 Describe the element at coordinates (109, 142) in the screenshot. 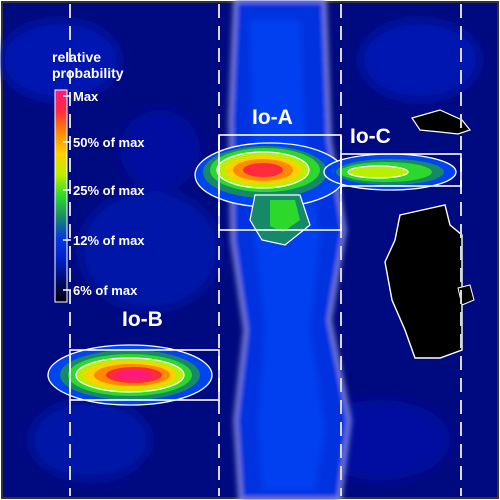

I see `colorbar-tick-label: 50% of max` at that location.